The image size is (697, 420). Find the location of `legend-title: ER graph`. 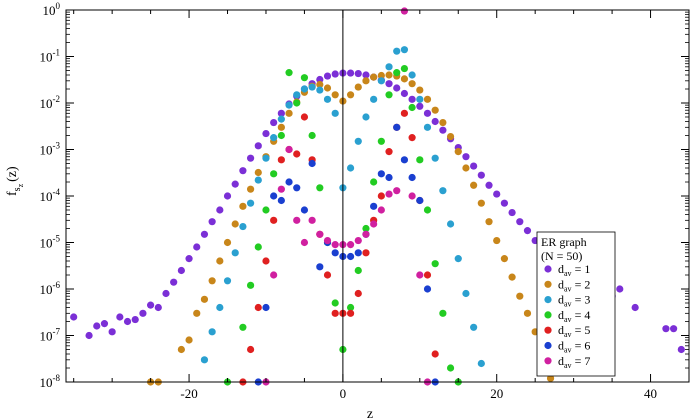

legend-title: ER graph is located at coordinates (564, 242).